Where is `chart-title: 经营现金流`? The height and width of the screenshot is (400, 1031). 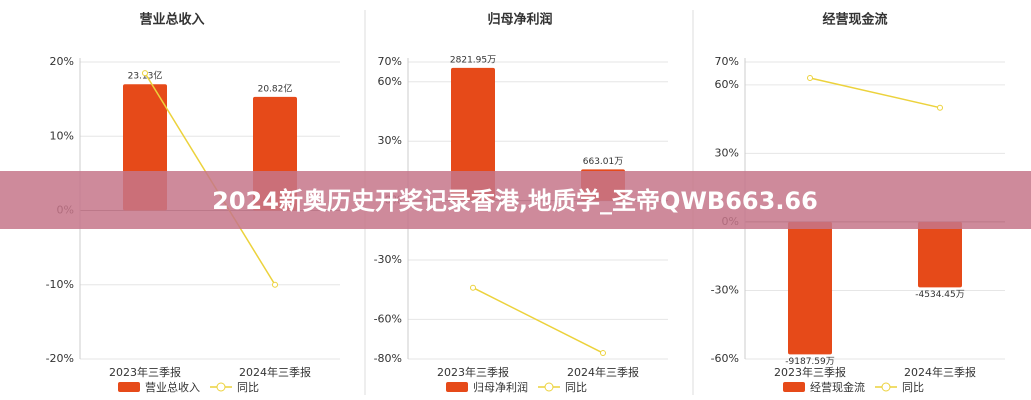 chart-title: 经营现金流 is located at coordinates (854, 20).